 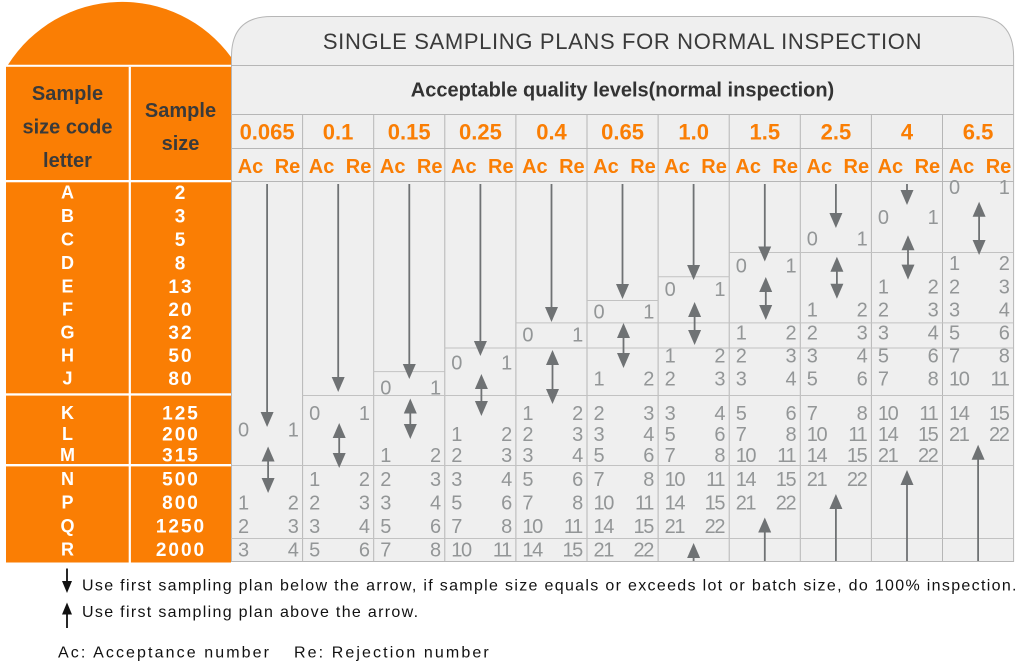 What do you see at coordinates (180, 287) in the screenshot?
I see `svg-text: 13` at bounding box center [180, 287].